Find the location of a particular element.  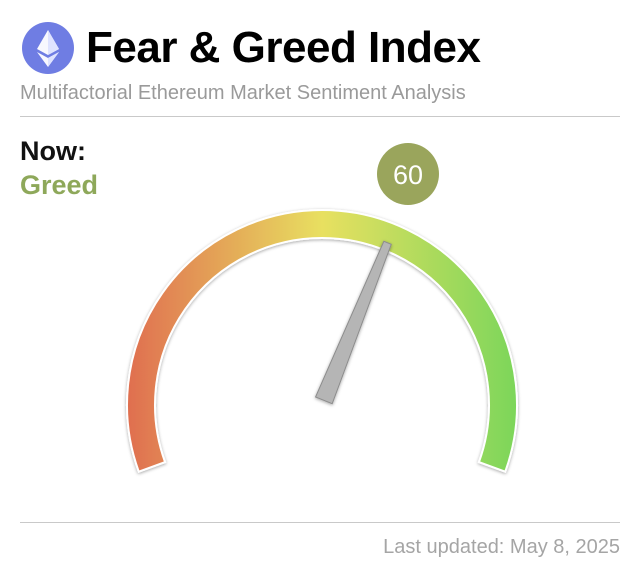

last-updated: Last updated: May 8, 2025 is located at coordinates (501, 547).